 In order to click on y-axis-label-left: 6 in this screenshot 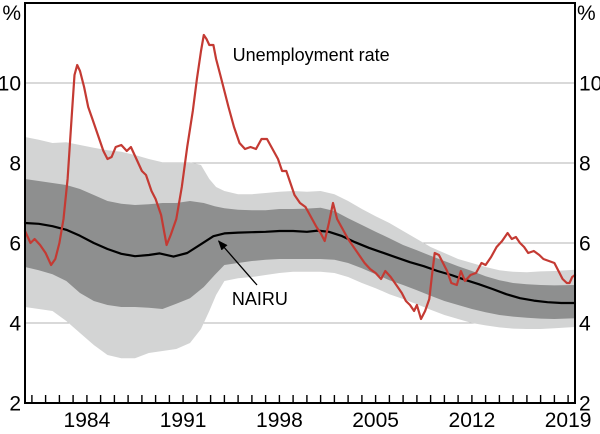, I will do `click(15, 244)`.